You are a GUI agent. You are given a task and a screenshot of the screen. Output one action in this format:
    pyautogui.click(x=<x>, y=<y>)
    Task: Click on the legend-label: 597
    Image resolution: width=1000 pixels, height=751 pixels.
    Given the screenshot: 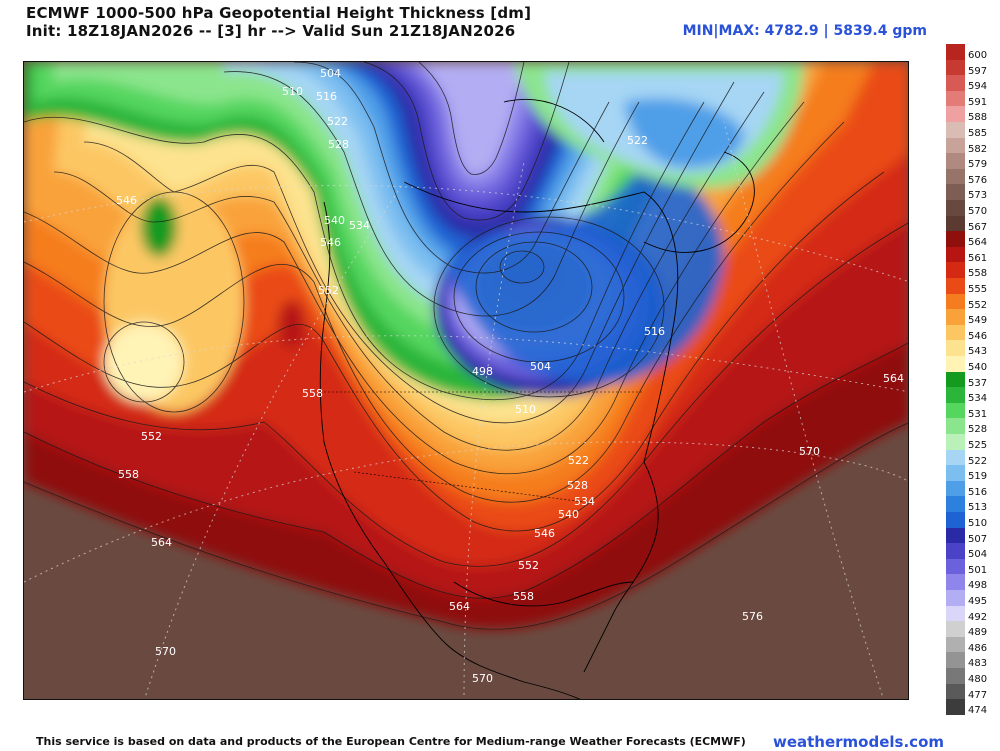 What is the action you would take?
    pyautogui.click(x=978, y=71)
    